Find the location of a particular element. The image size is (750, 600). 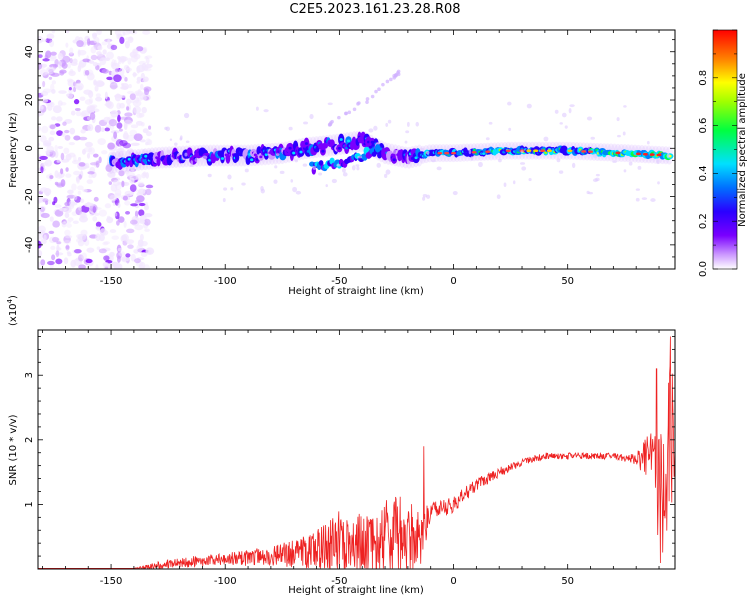

heatmap-trace-core is located at coordinates (266, 155).